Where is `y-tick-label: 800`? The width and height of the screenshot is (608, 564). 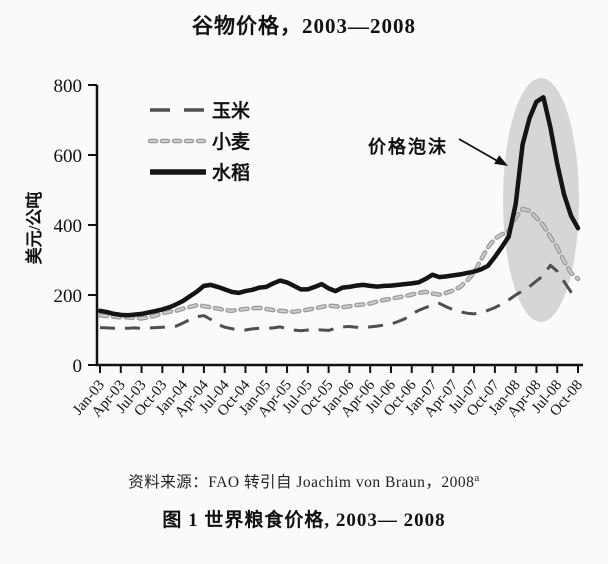
y-tick-label: 800 is located at coordinates (68, 86).